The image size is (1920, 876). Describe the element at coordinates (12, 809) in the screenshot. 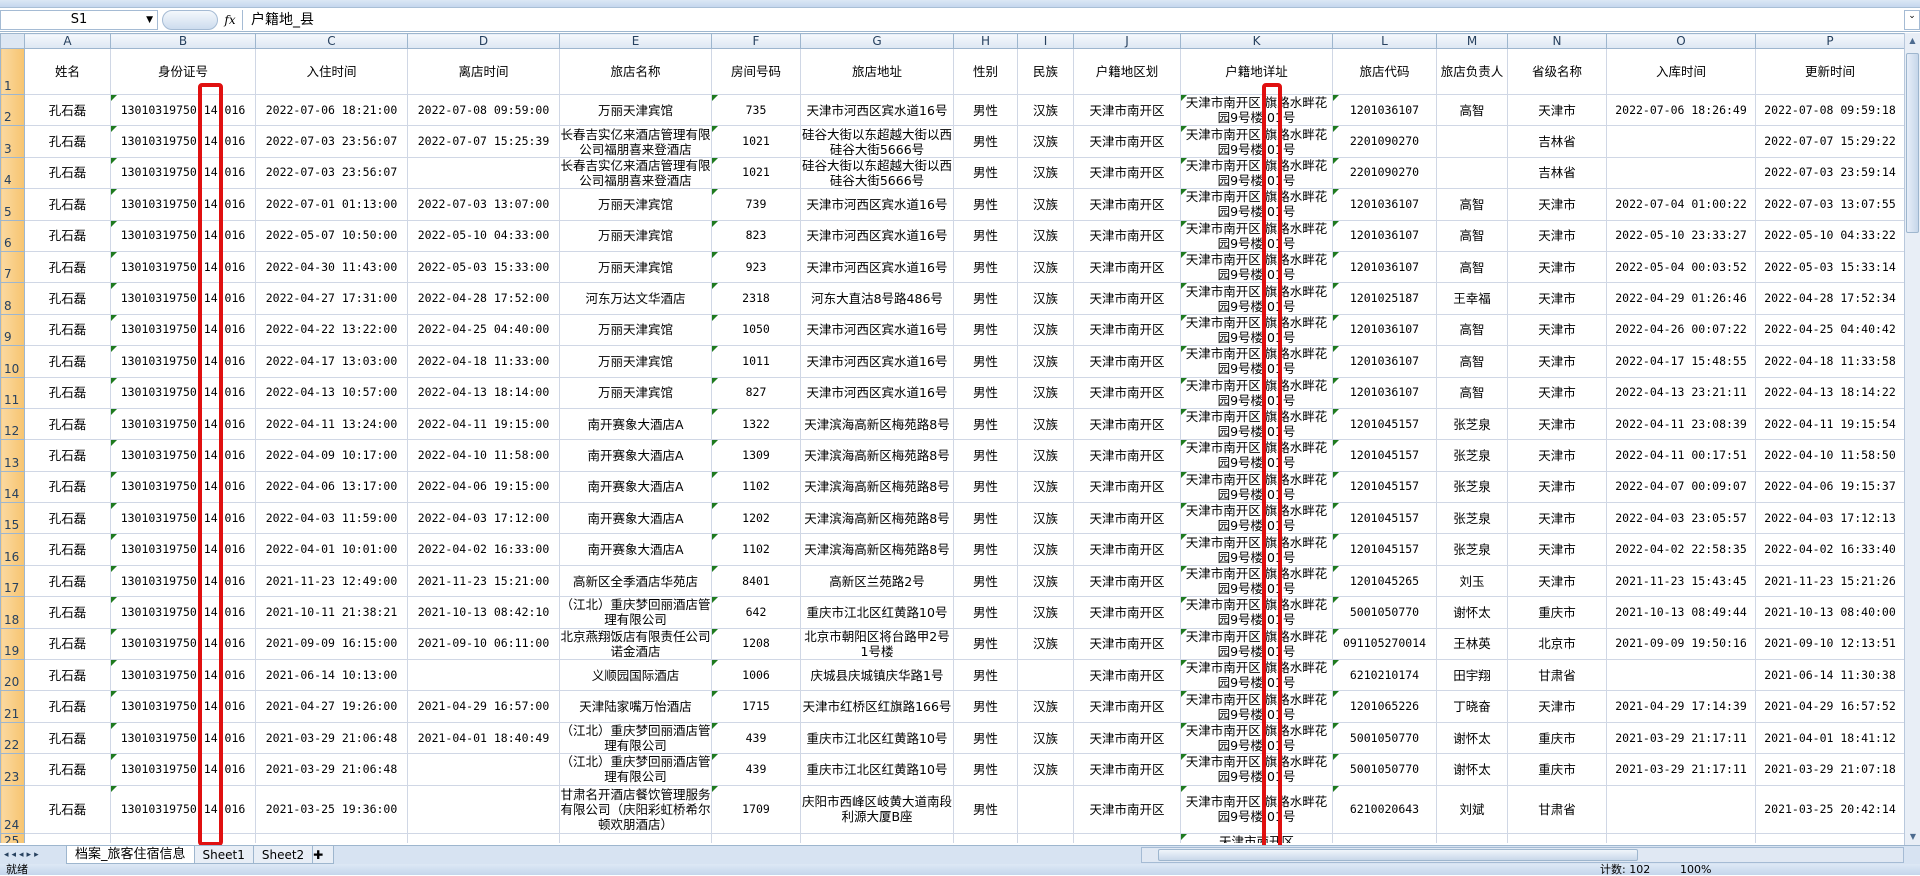

I see `row-header: 24` at that location.